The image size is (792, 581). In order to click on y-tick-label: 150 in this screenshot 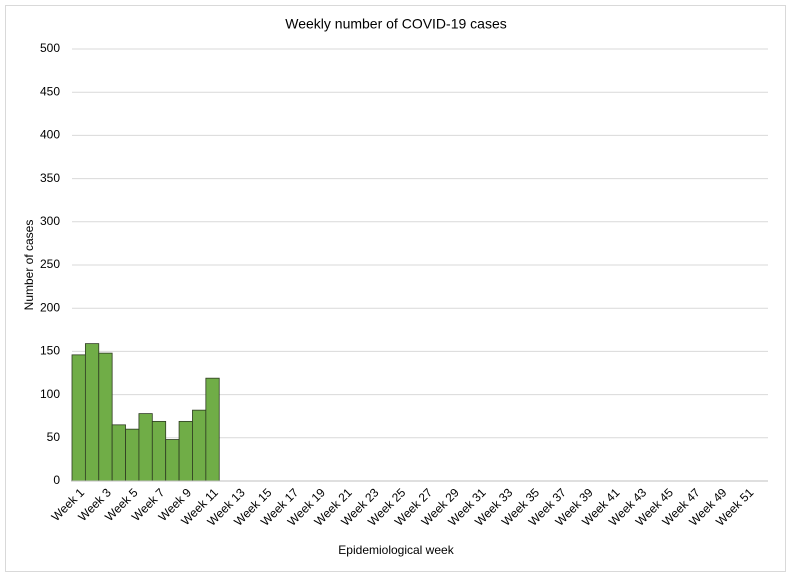, I will do `click(50, 351)`.